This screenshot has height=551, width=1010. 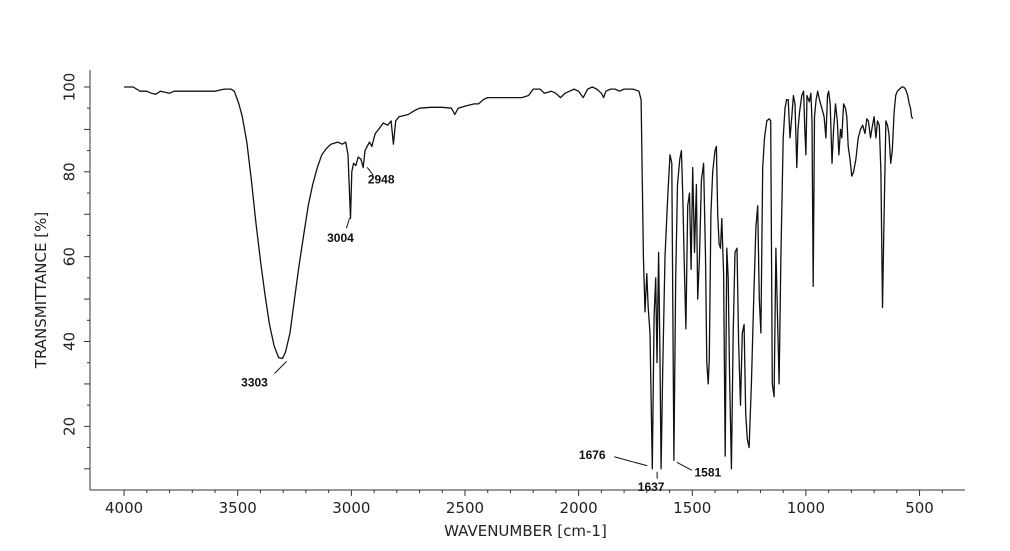 I want to click on peak-label: 2948, so click(x=381, y=179).